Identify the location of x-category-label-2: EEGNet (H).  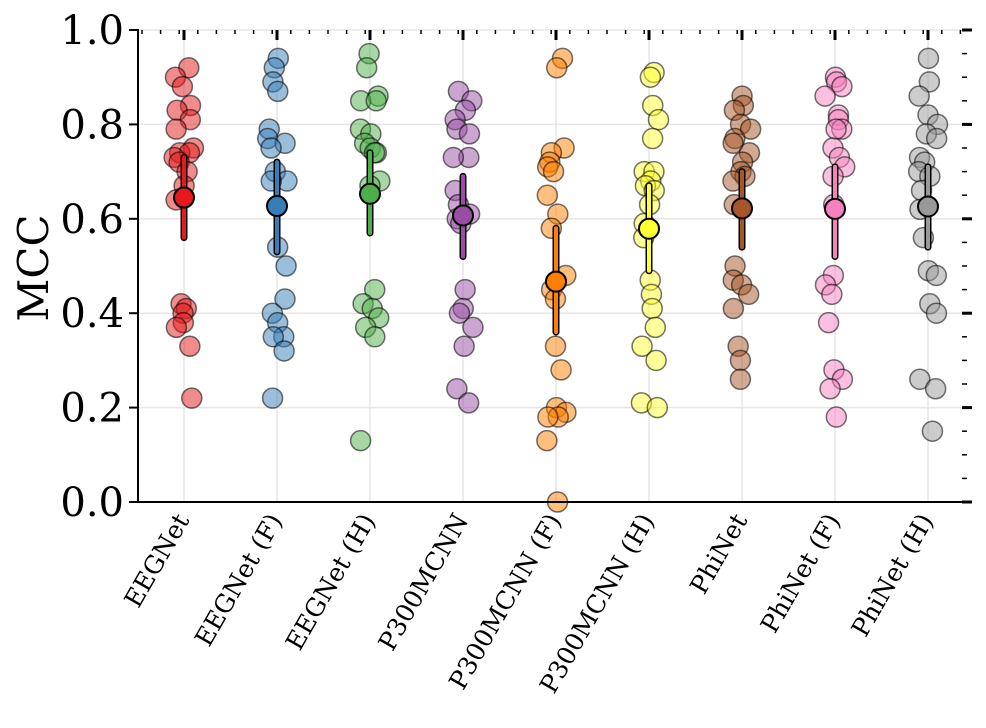
(330, 582).